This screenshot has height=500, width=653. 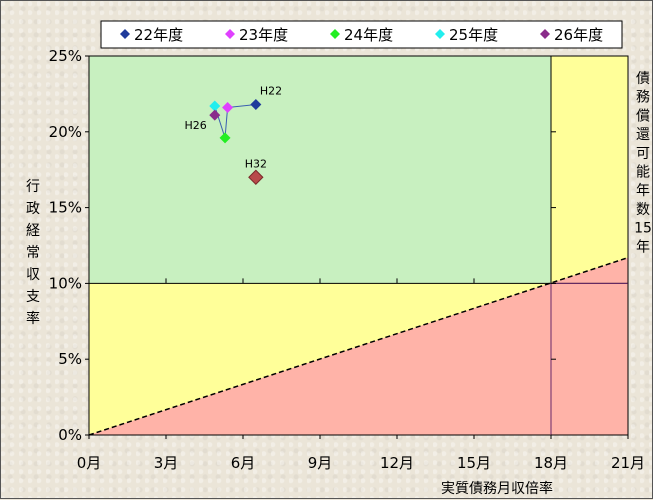 I want to click on y-axis-title-char: 政, so click(x=33, y=209).